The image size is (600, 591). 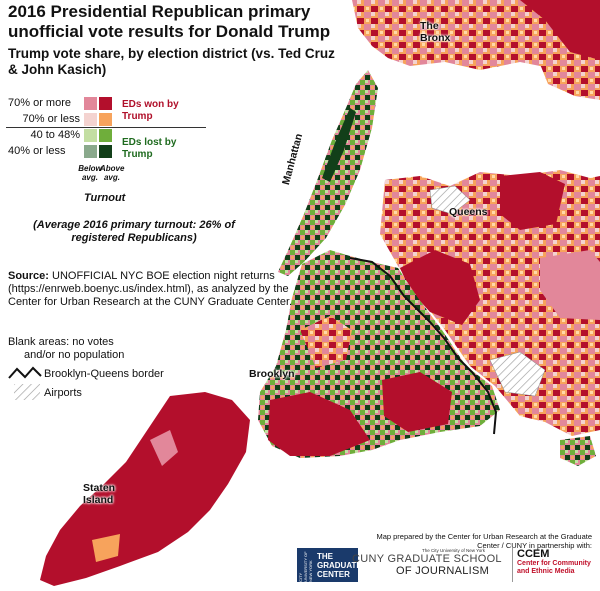 I want to click on rockaway-area, so click(x=578, y=451).